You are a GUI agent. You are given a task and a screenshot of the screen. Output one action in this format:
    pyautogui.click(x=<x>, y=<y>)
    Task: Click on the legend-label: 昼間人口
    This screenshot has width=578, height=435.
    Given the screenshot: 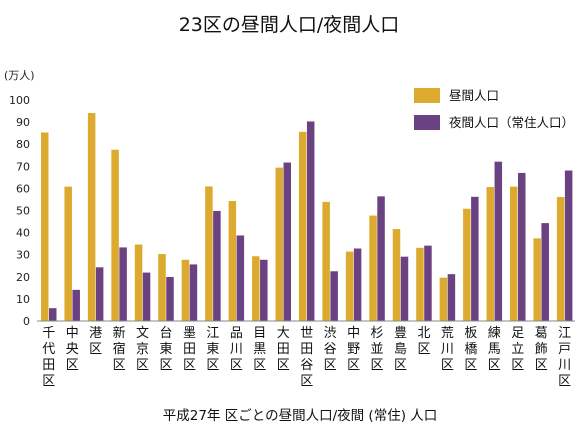 What is the action you would take?
    pyautogui.click(x=474, y=95)
    